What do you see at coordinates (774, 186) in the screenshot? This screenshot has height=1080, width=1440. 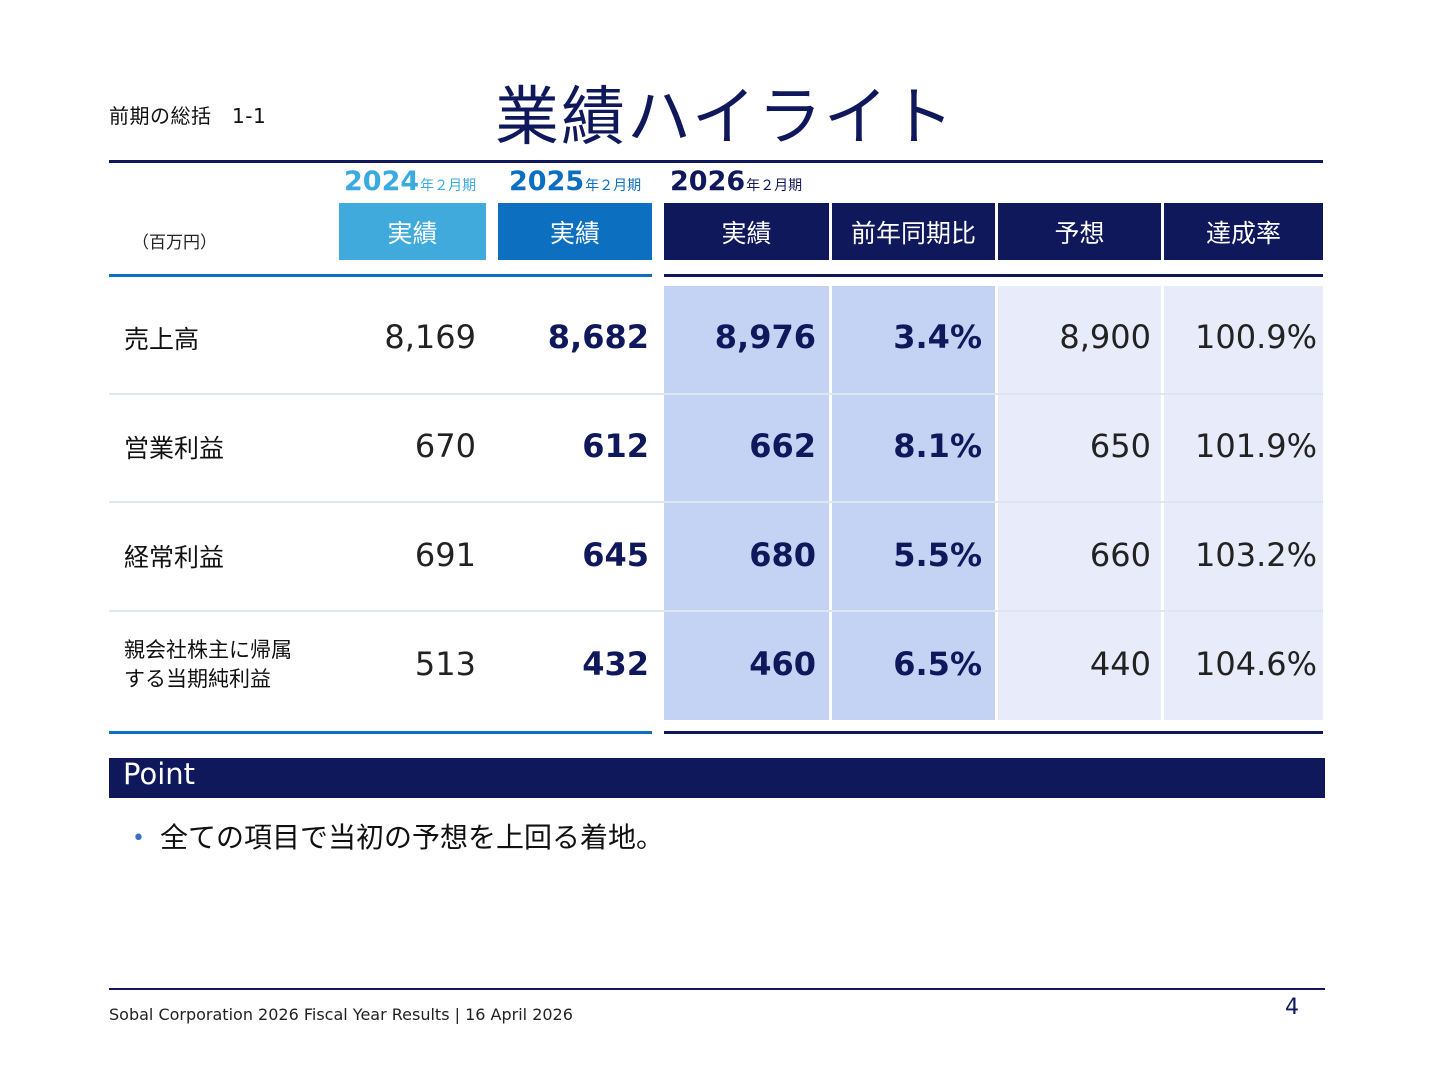 I see `year-2026-suffix: 年２月期` at bounding box center [774, 186].